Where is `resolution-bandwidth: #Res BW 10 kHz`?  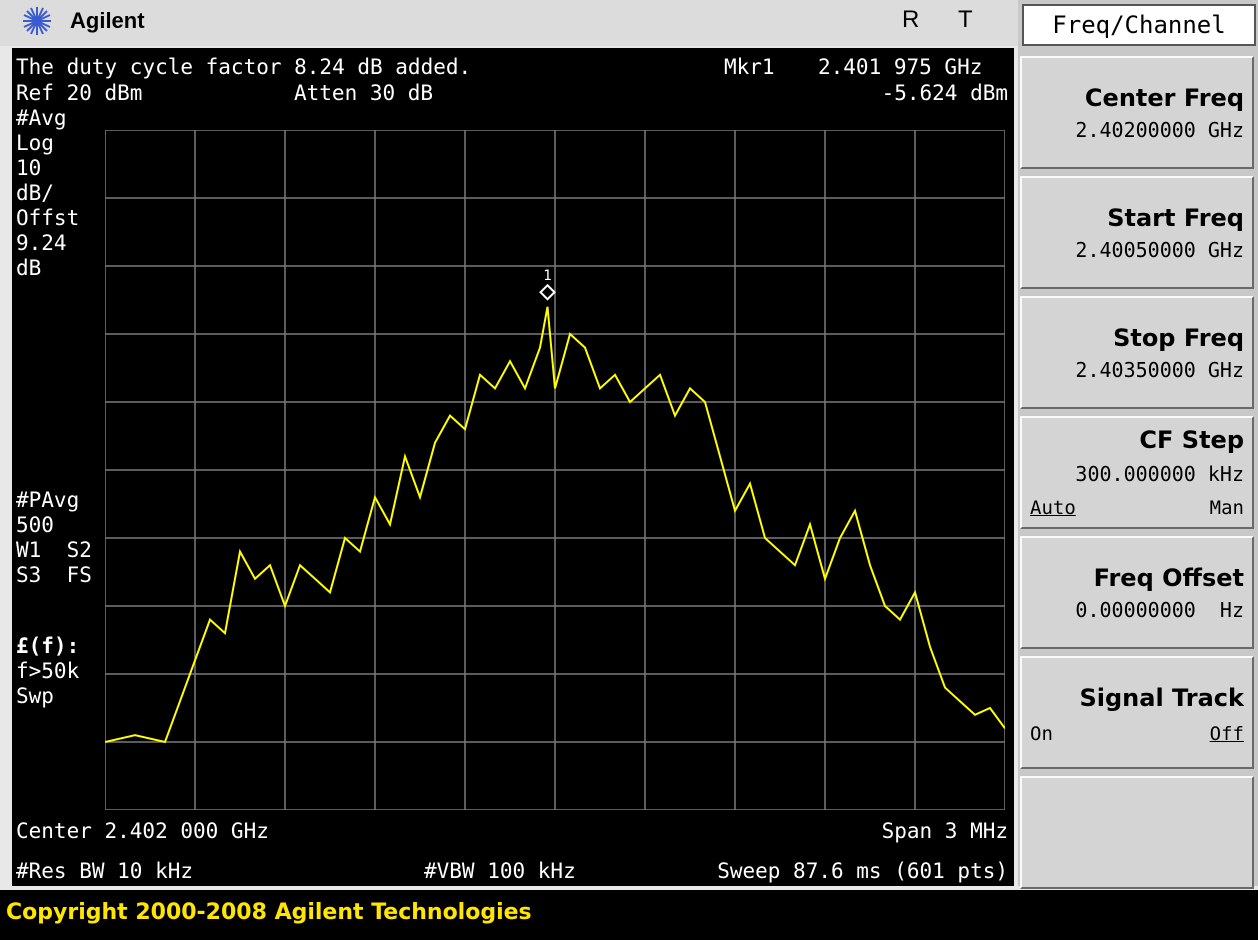 resolution-bandwidth: #Res BW 10 kHz is located at coordinates (105, 871).